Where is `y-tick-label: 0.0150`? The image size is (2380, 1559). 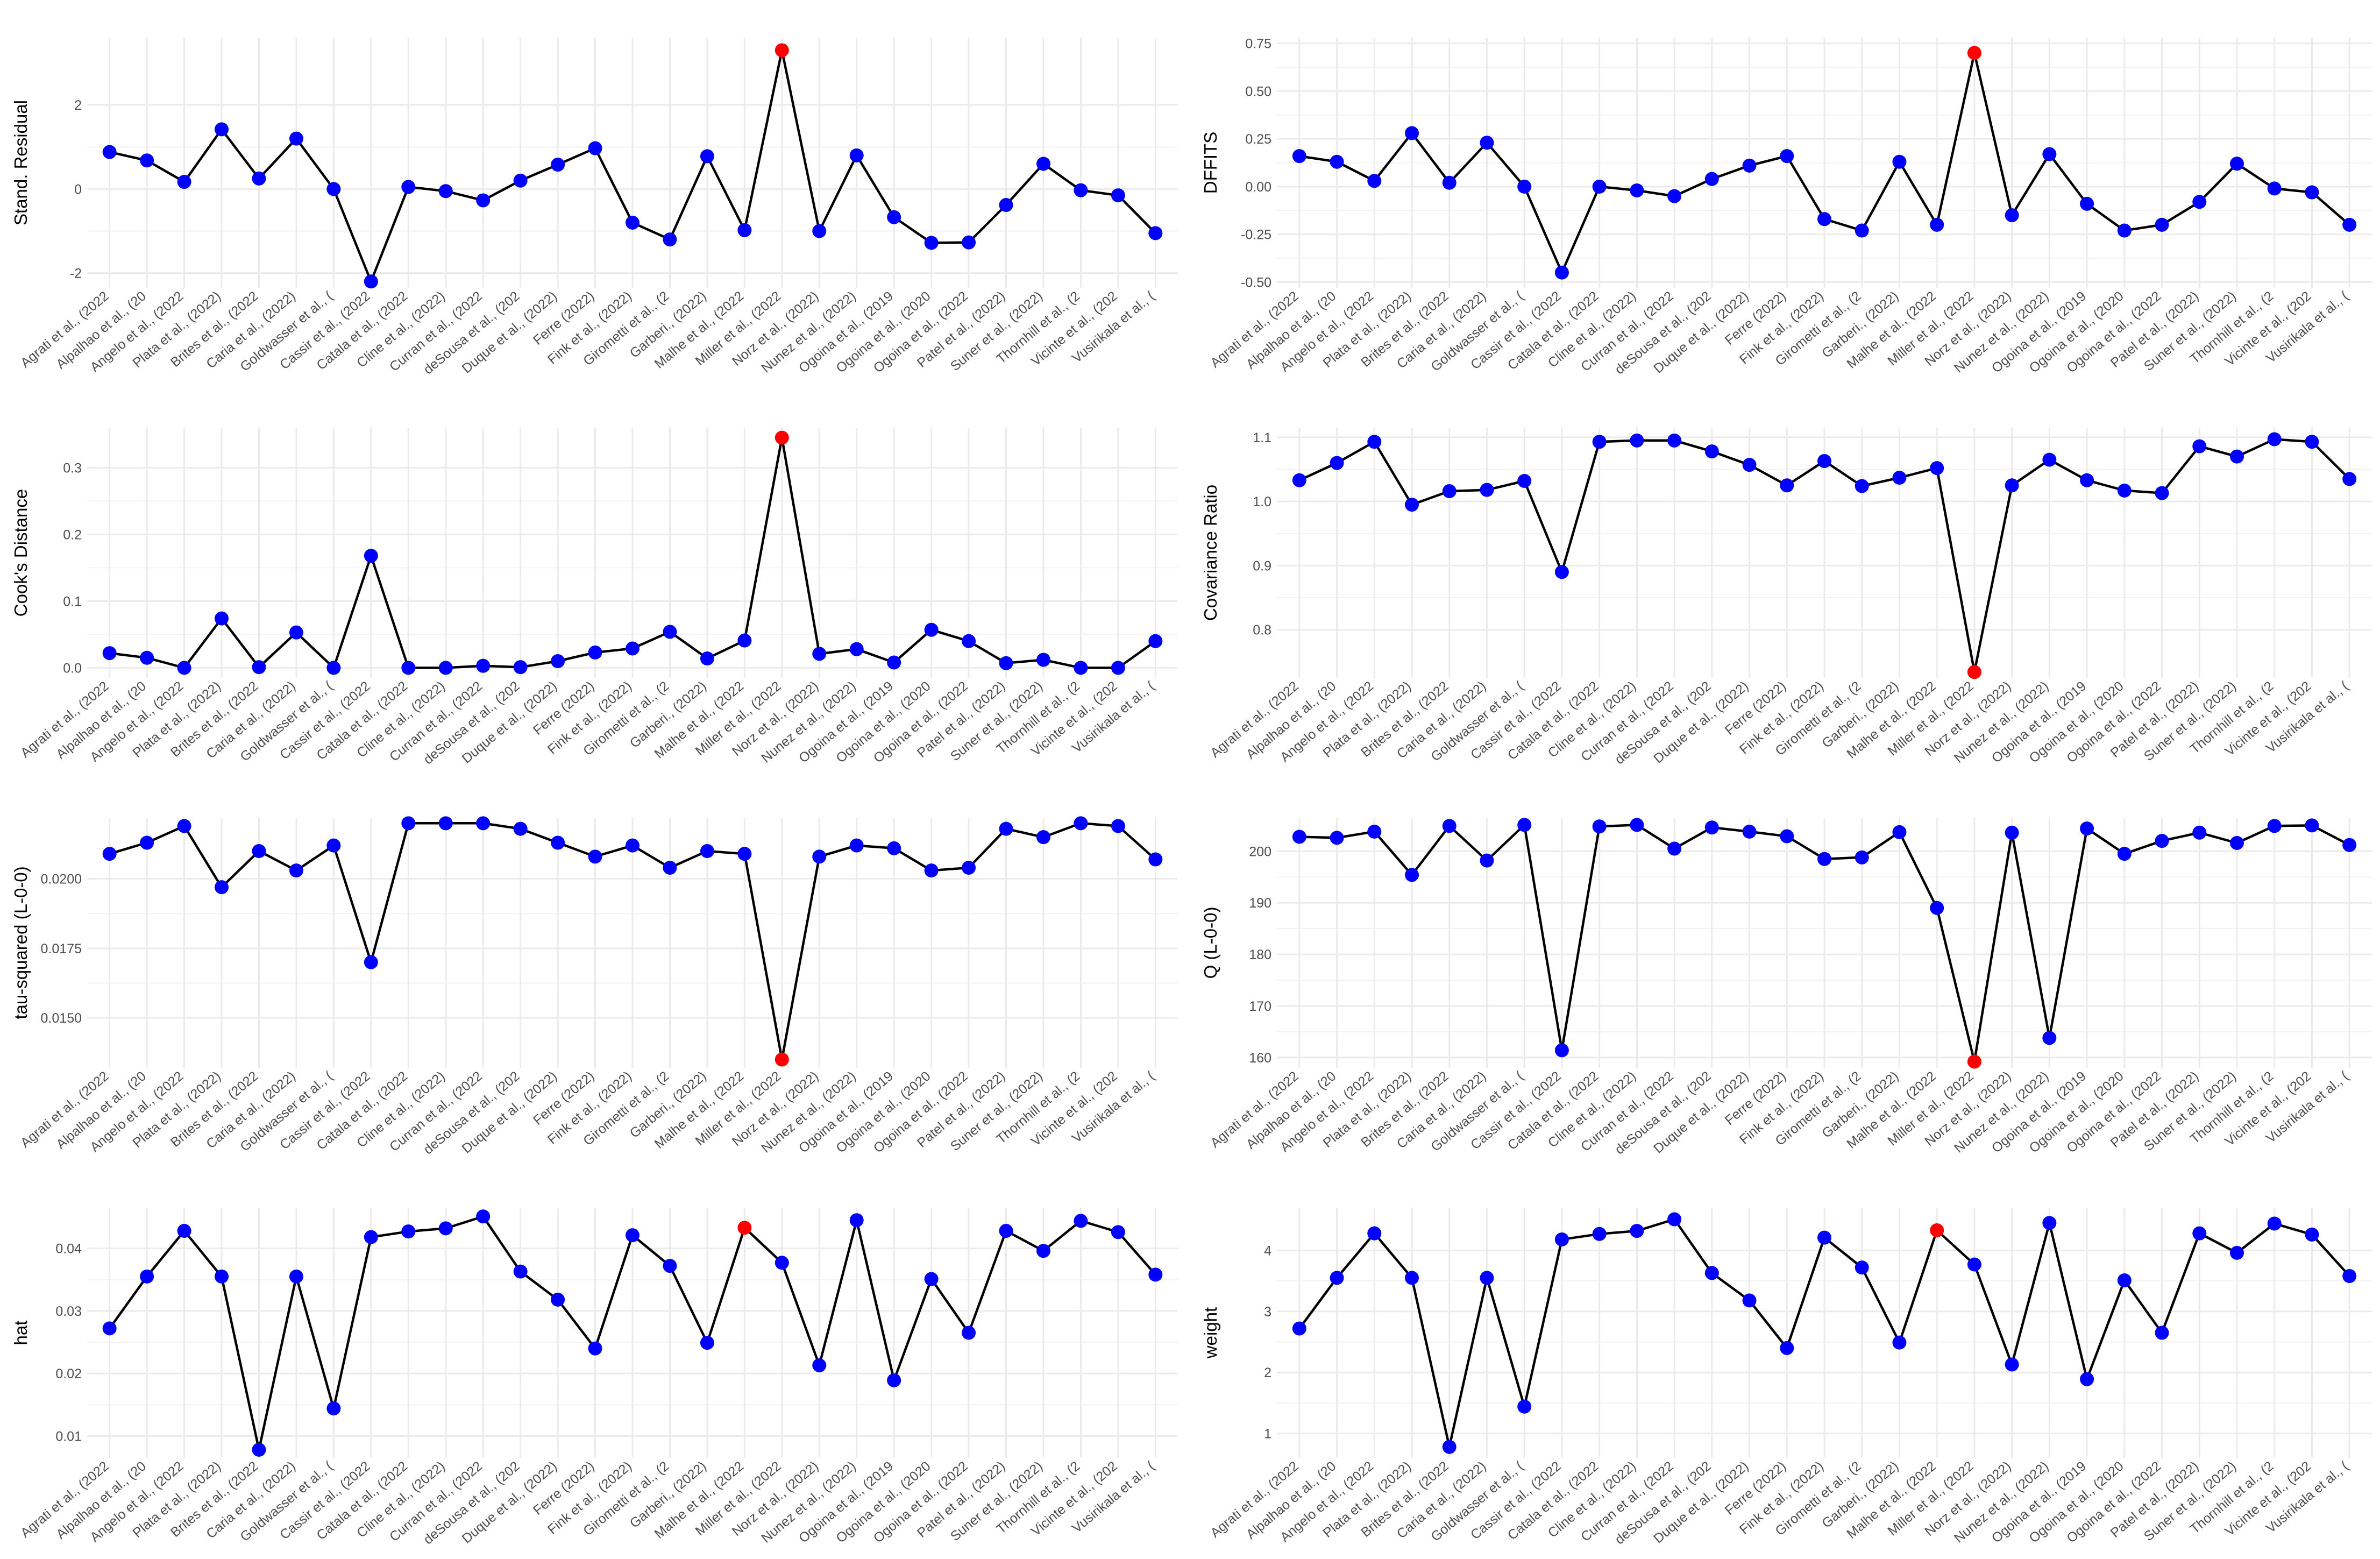
y-tick-label: 0.0150 is located at coordinates (61, 1018).